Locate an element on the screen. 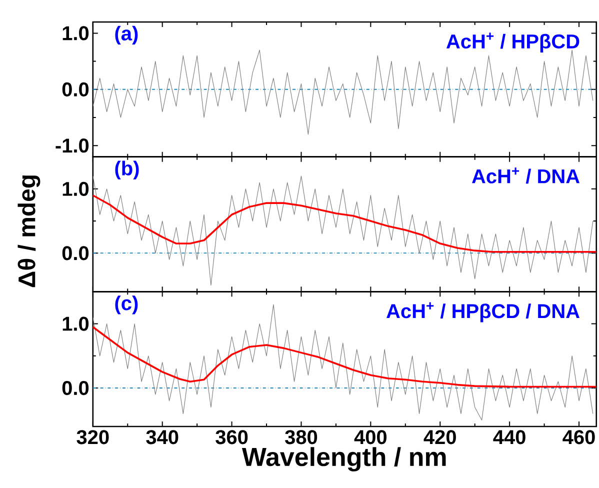 This screenshot has height=488, width=599. x-tick-label: 440 is located at coordinates (509, 437).